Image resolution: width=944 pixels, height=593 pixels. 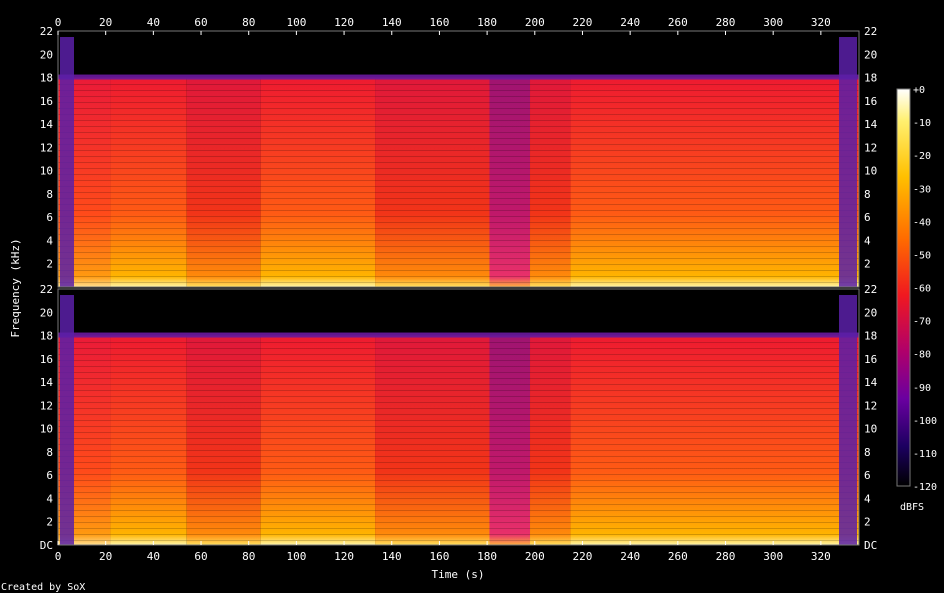 I want to click on y-tick-label-right: 18, so click(x=870, y=78).